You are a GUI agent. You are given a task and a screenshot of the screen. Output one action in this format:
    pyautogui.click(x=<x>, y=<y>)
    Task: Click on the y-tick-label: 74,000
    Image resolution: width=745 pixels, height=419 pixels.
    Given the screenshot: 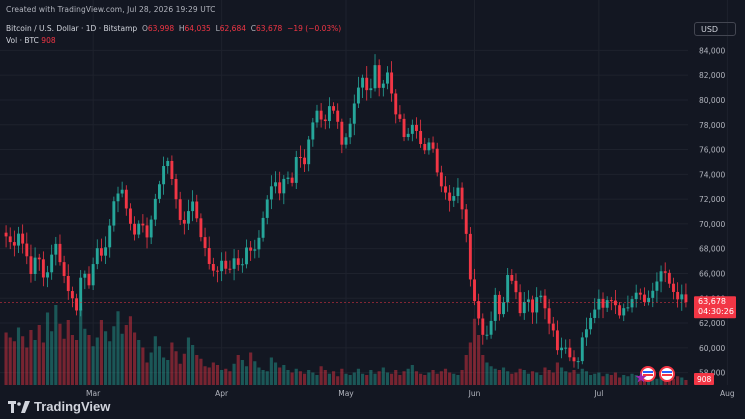 What is the action you would take?
    pyautogui.click(x=712, y=174)
    